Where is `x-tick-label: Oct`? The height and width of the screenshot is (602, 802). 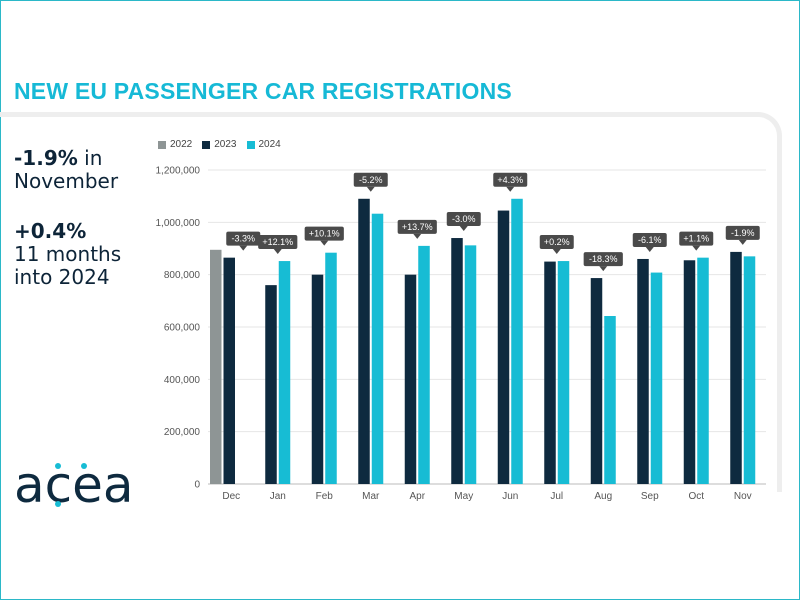 x-tick-label: Oct is located at coordinates (696, 496).